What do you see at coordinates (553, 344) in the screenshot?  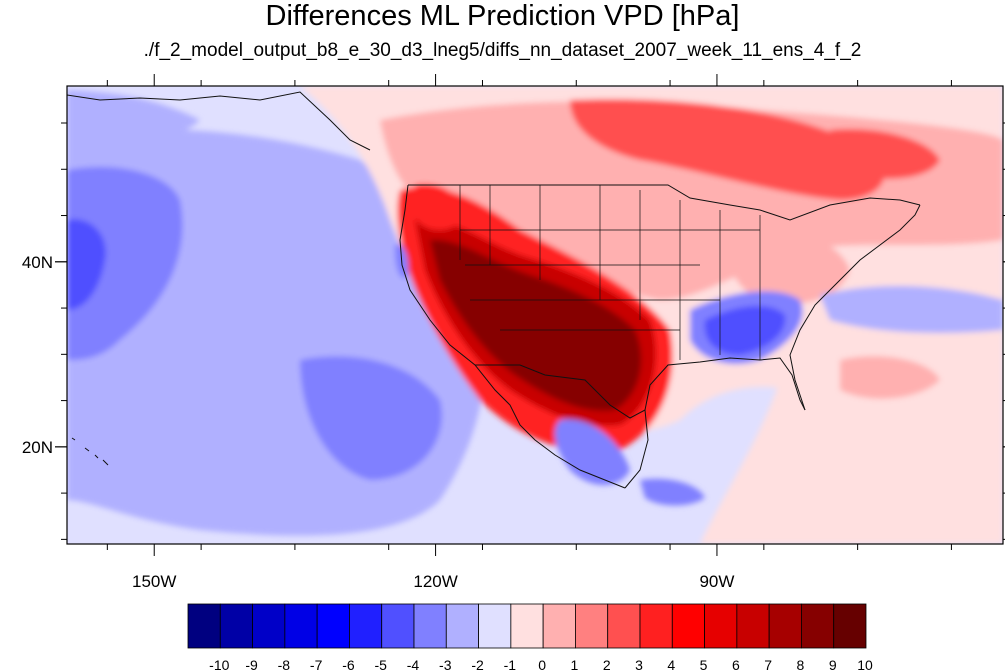 I see `texas-darkest-red-region` at bounding box center [553, 344].